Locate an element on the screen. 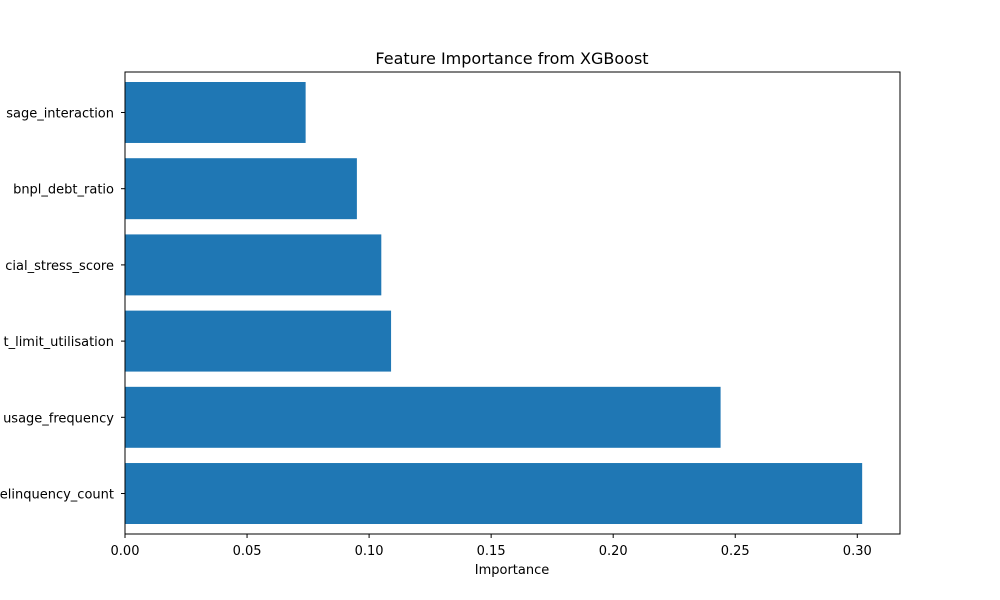  y-tick-label: sage_interaction is located at coordinates (60, 113).